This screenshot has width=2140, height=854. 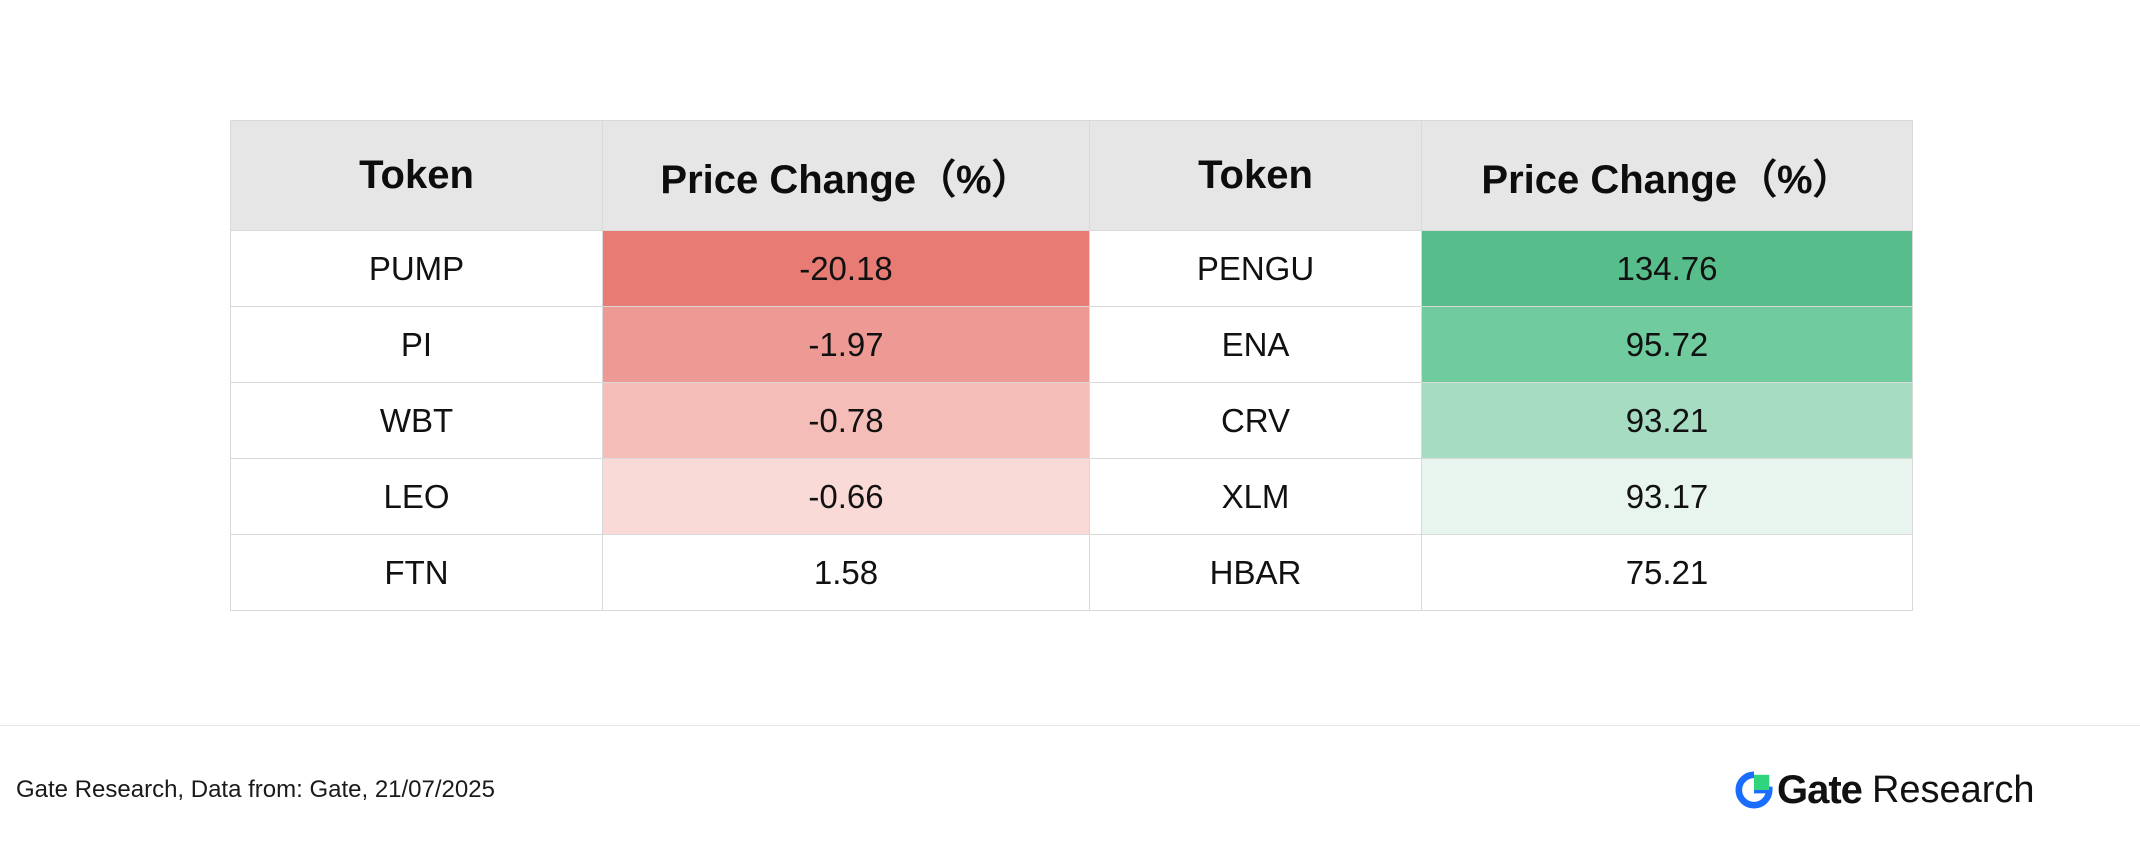 What do you see at coordinates (846, 496) in the screenshot?
I see `price-change-cell-left: -0.66` at bounding box center [846, 496].